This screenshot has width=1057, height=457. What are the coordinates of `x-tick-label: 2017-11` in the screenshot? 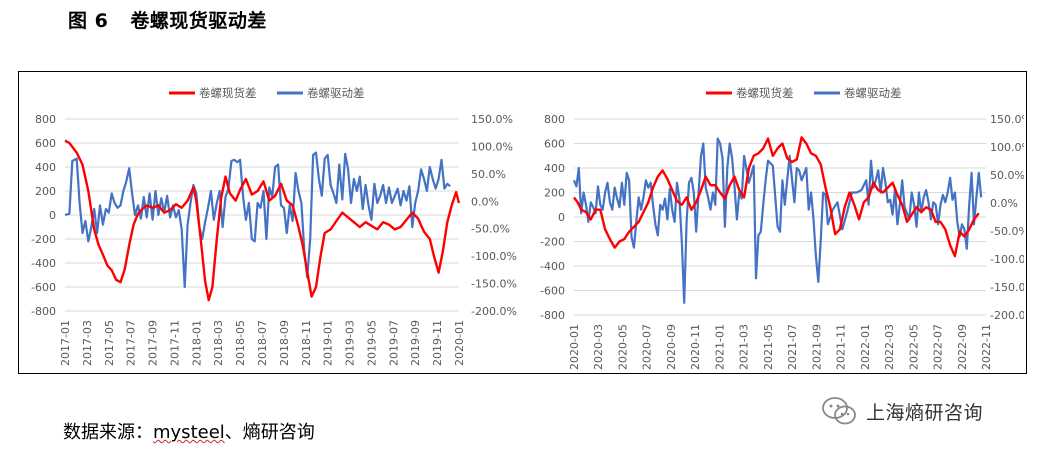 It's located at (174, 343).